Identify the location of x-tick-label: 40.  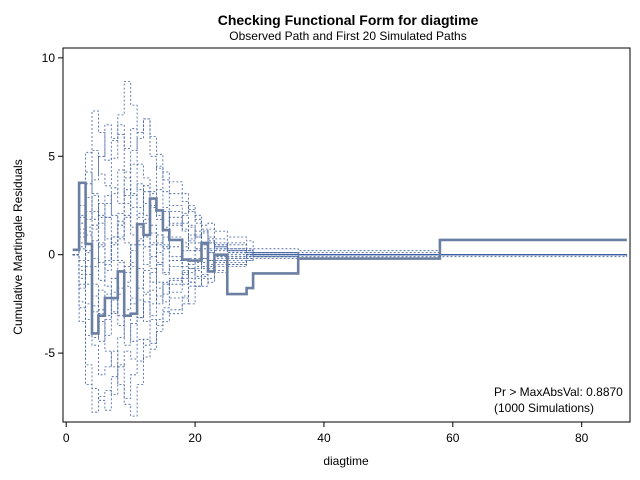
(324, 438).